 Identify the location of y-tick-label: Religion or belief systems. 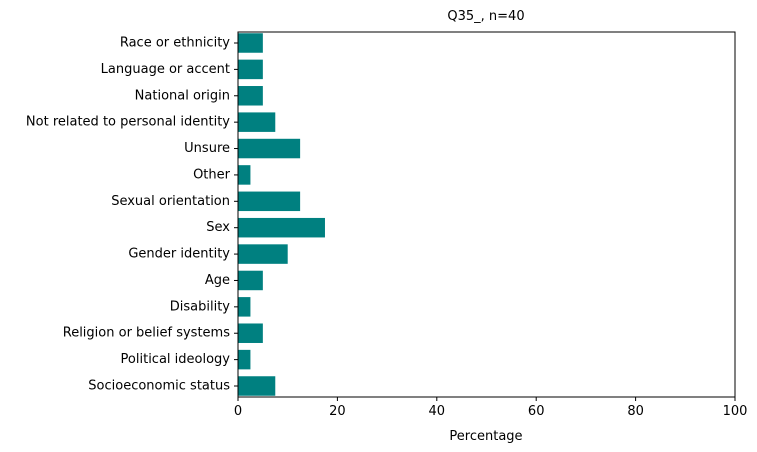
(146, 333).